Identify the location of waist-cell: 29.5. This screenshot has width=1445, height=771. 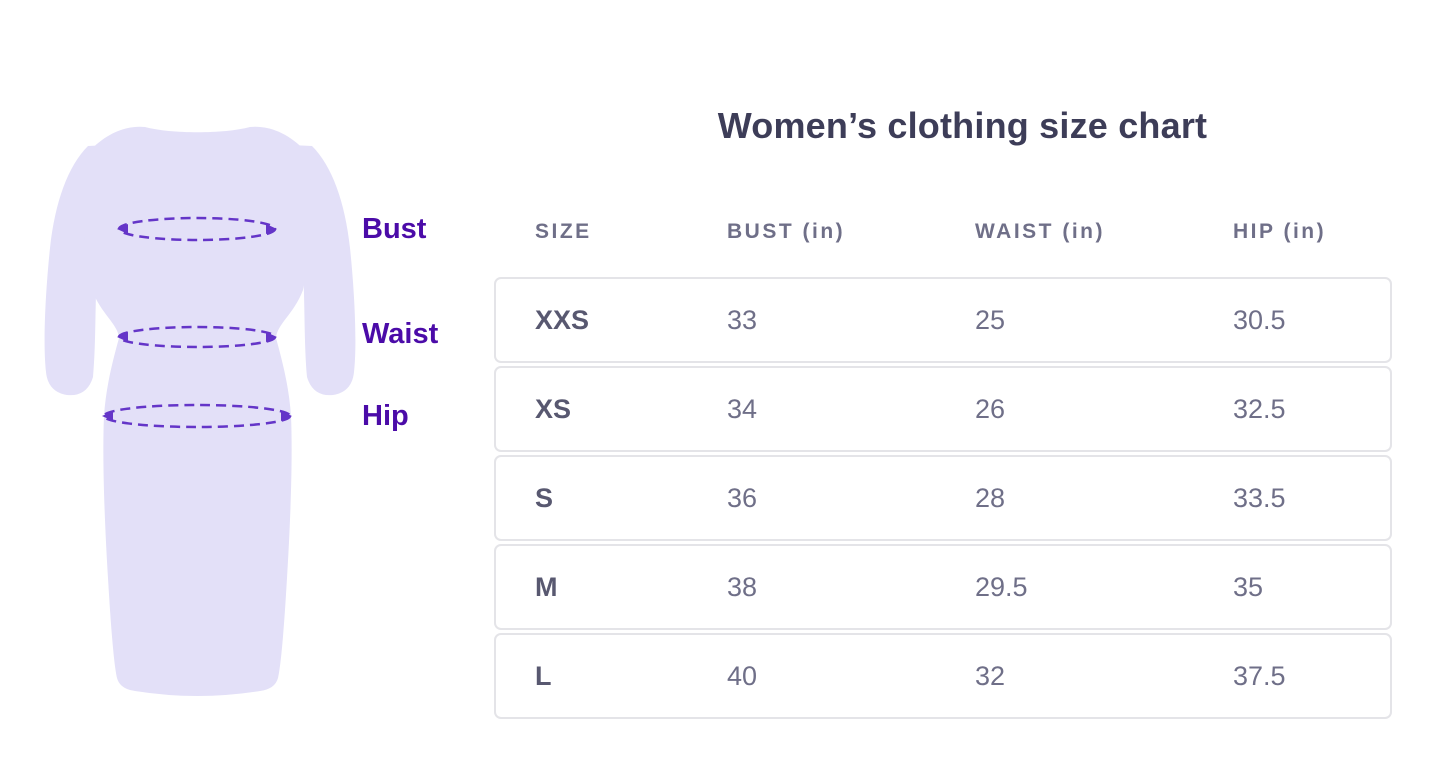
(1001, 586).